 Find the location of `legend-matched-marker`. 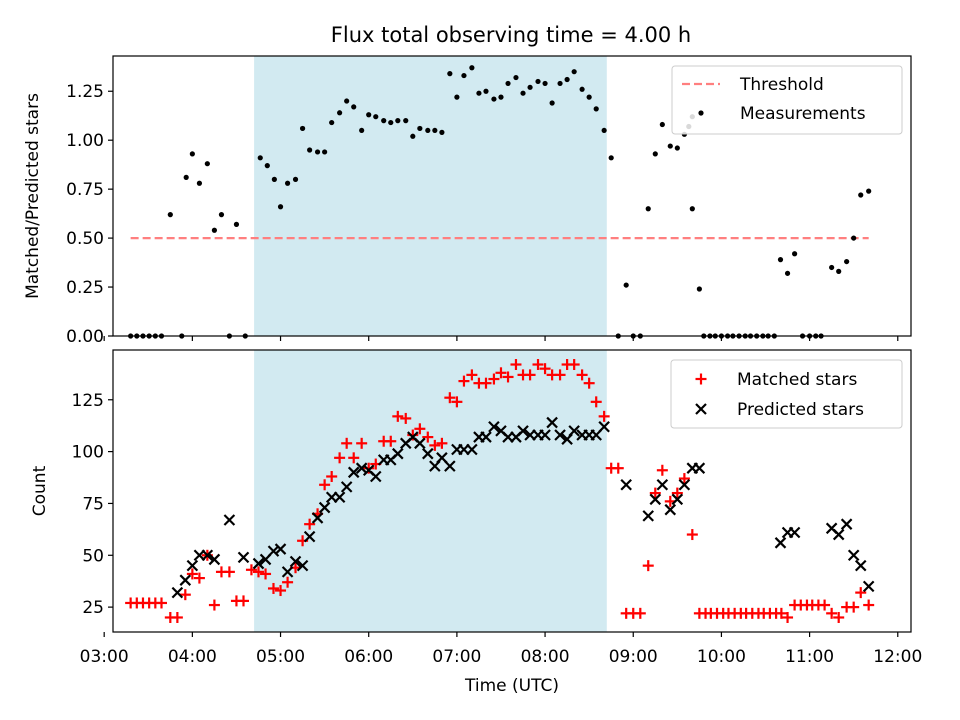

legend-matched-marker is located at coordinates (701, 379).